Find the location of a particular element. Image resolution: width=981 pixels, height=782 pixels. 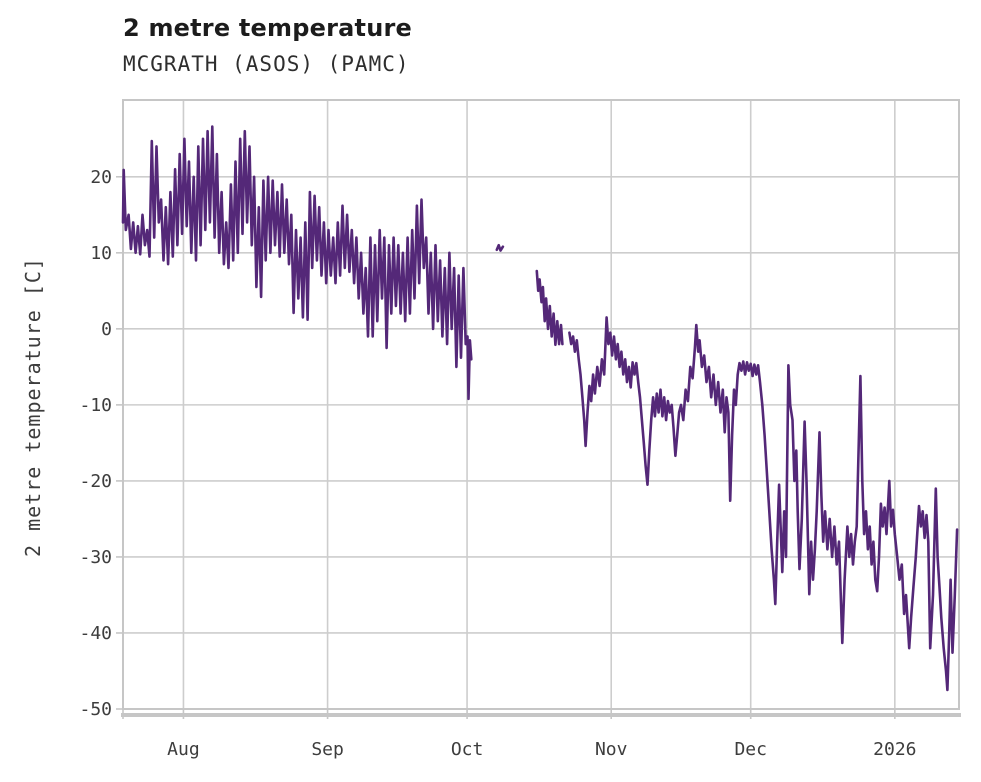

chart-subtitle: MCGRATH (ASOS) (PAMC) is located at coordinates (266, 64).